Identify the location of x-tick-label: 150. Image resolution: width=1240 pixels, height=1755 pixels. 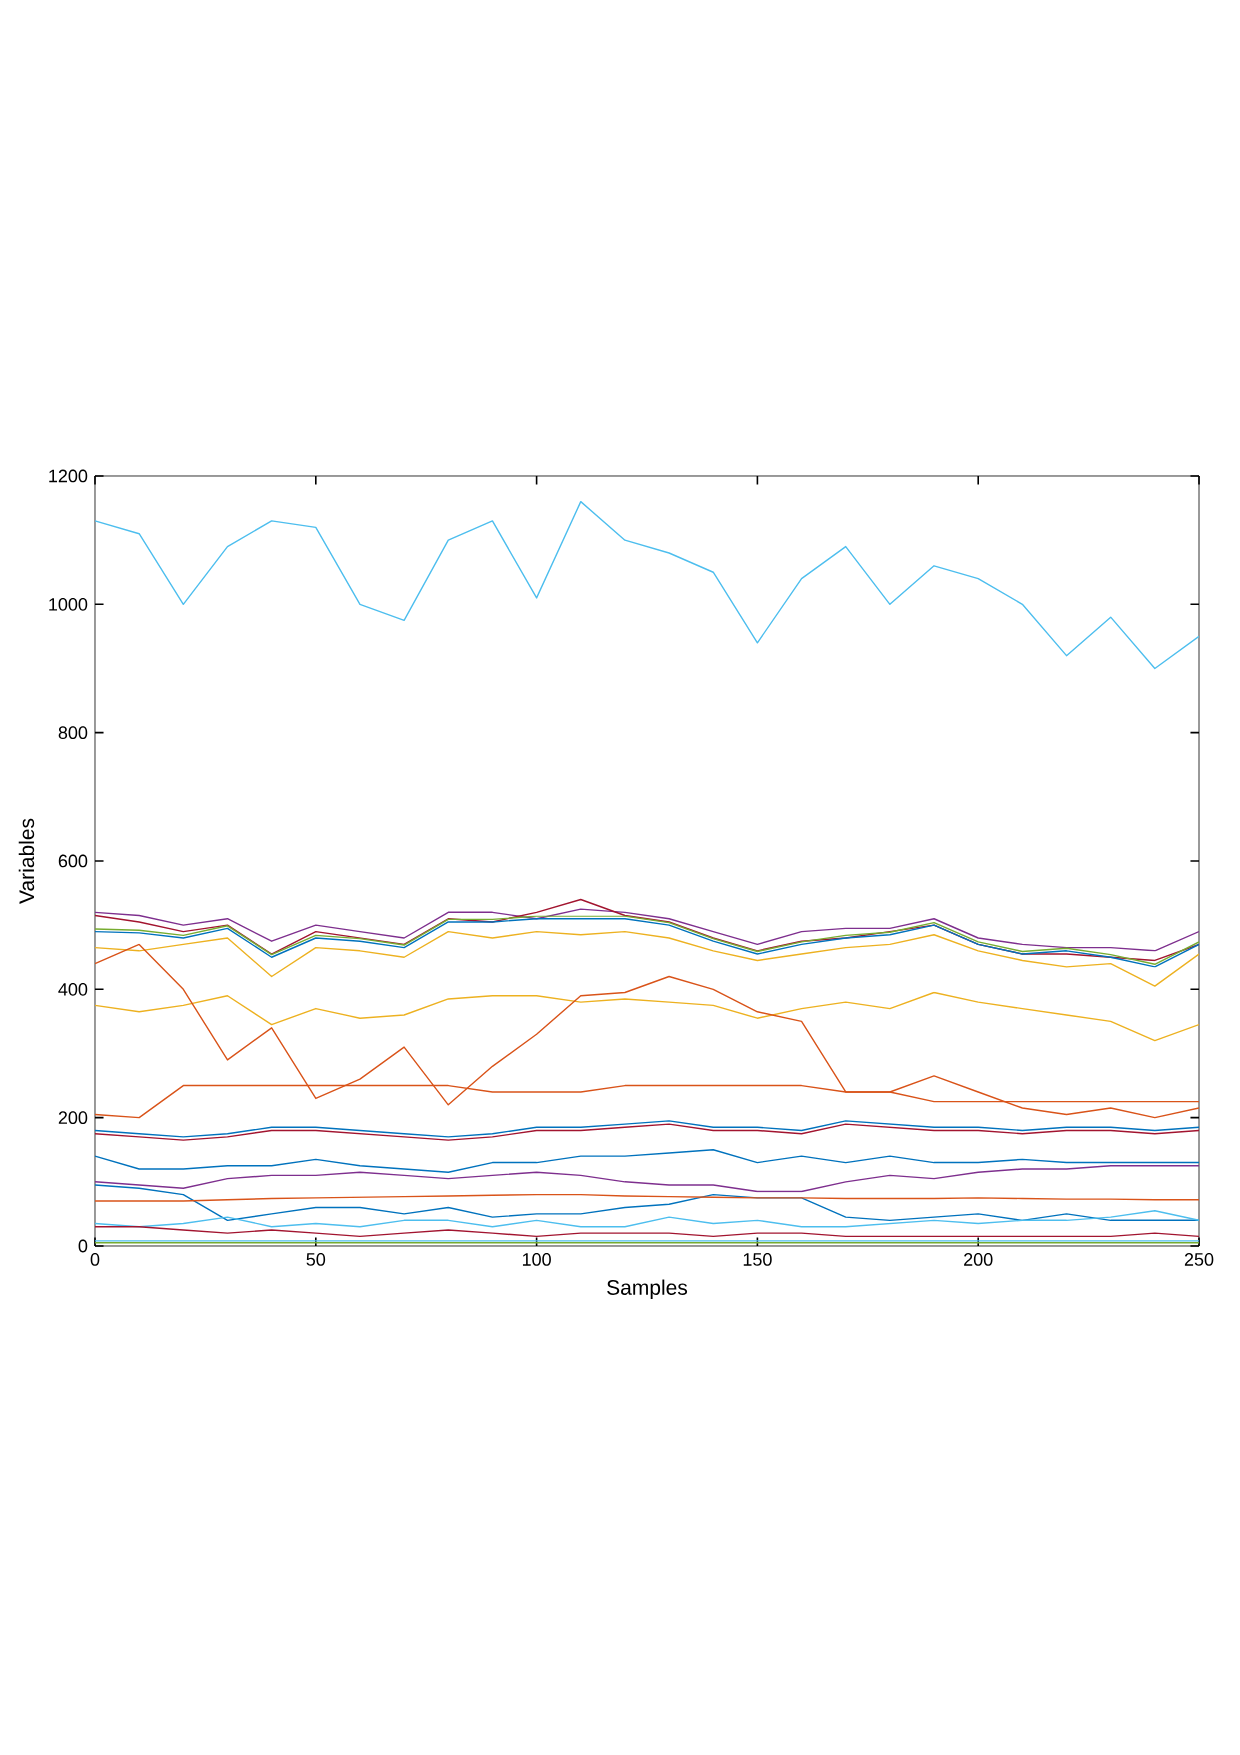
(757, 1259).